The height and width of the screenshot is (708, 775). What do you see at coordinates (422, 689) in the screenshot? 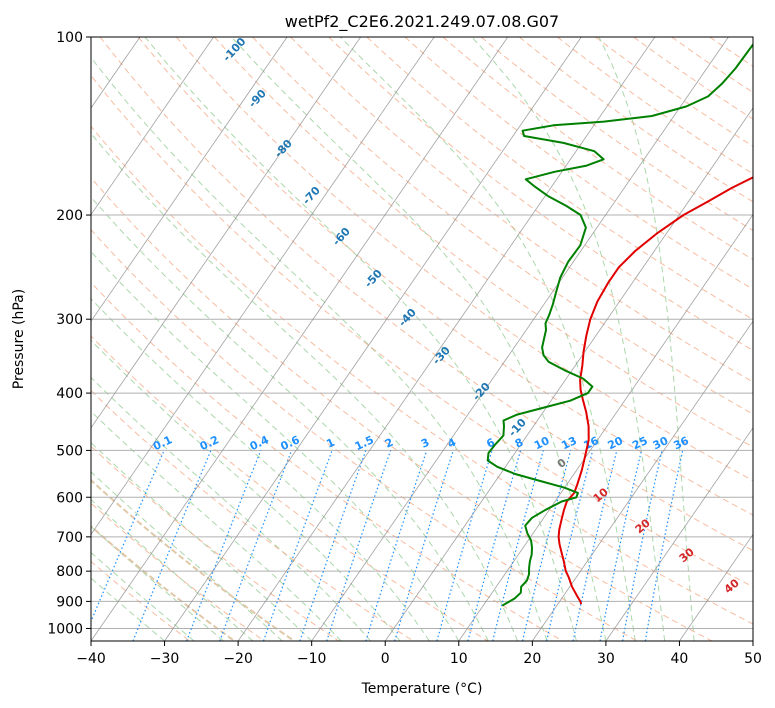
I see `x-axis-title: Temperature (°C)` at bounding box center [422, 689].